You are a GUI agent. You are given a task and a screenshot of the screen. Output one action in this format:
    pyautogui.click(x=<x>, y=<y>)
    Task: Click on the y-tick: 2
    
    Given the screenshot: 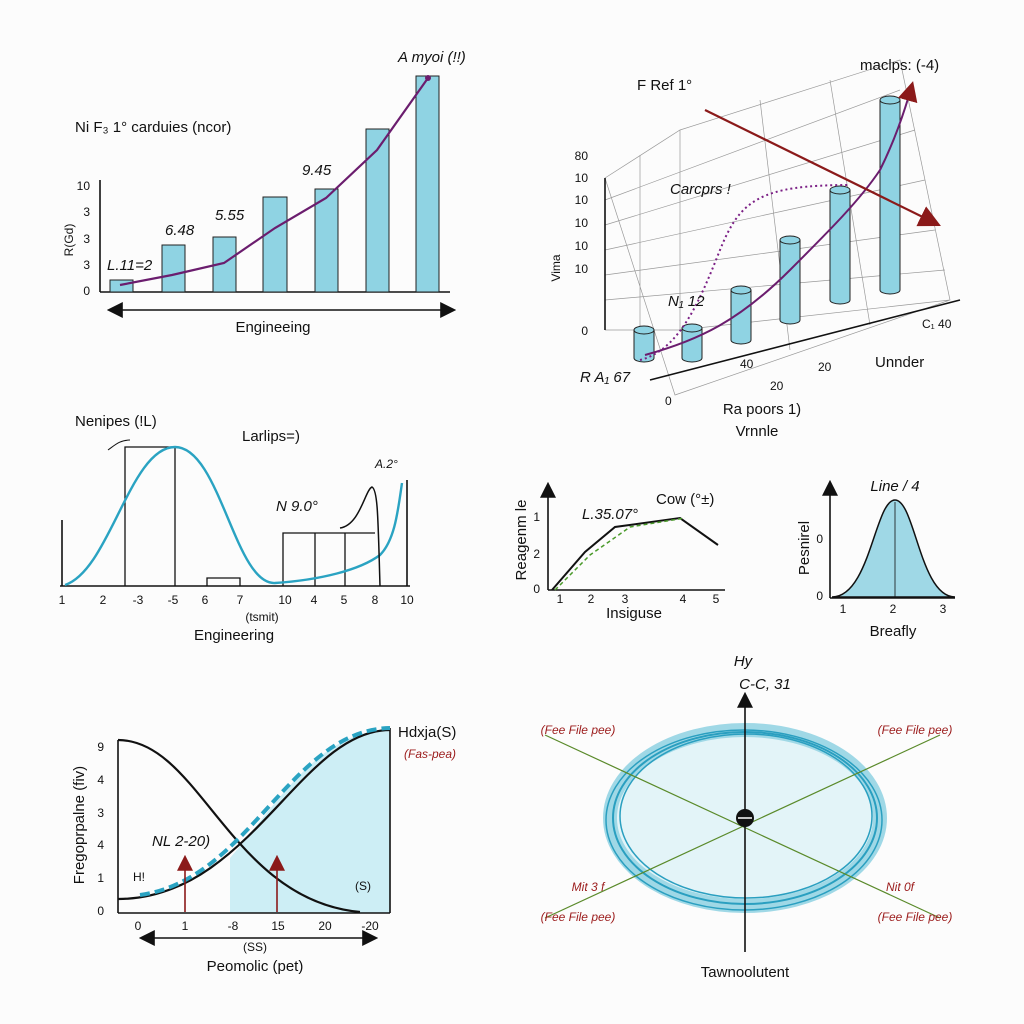 What is the action you would take?
    pyautogui.click(x=536, y=554)
    